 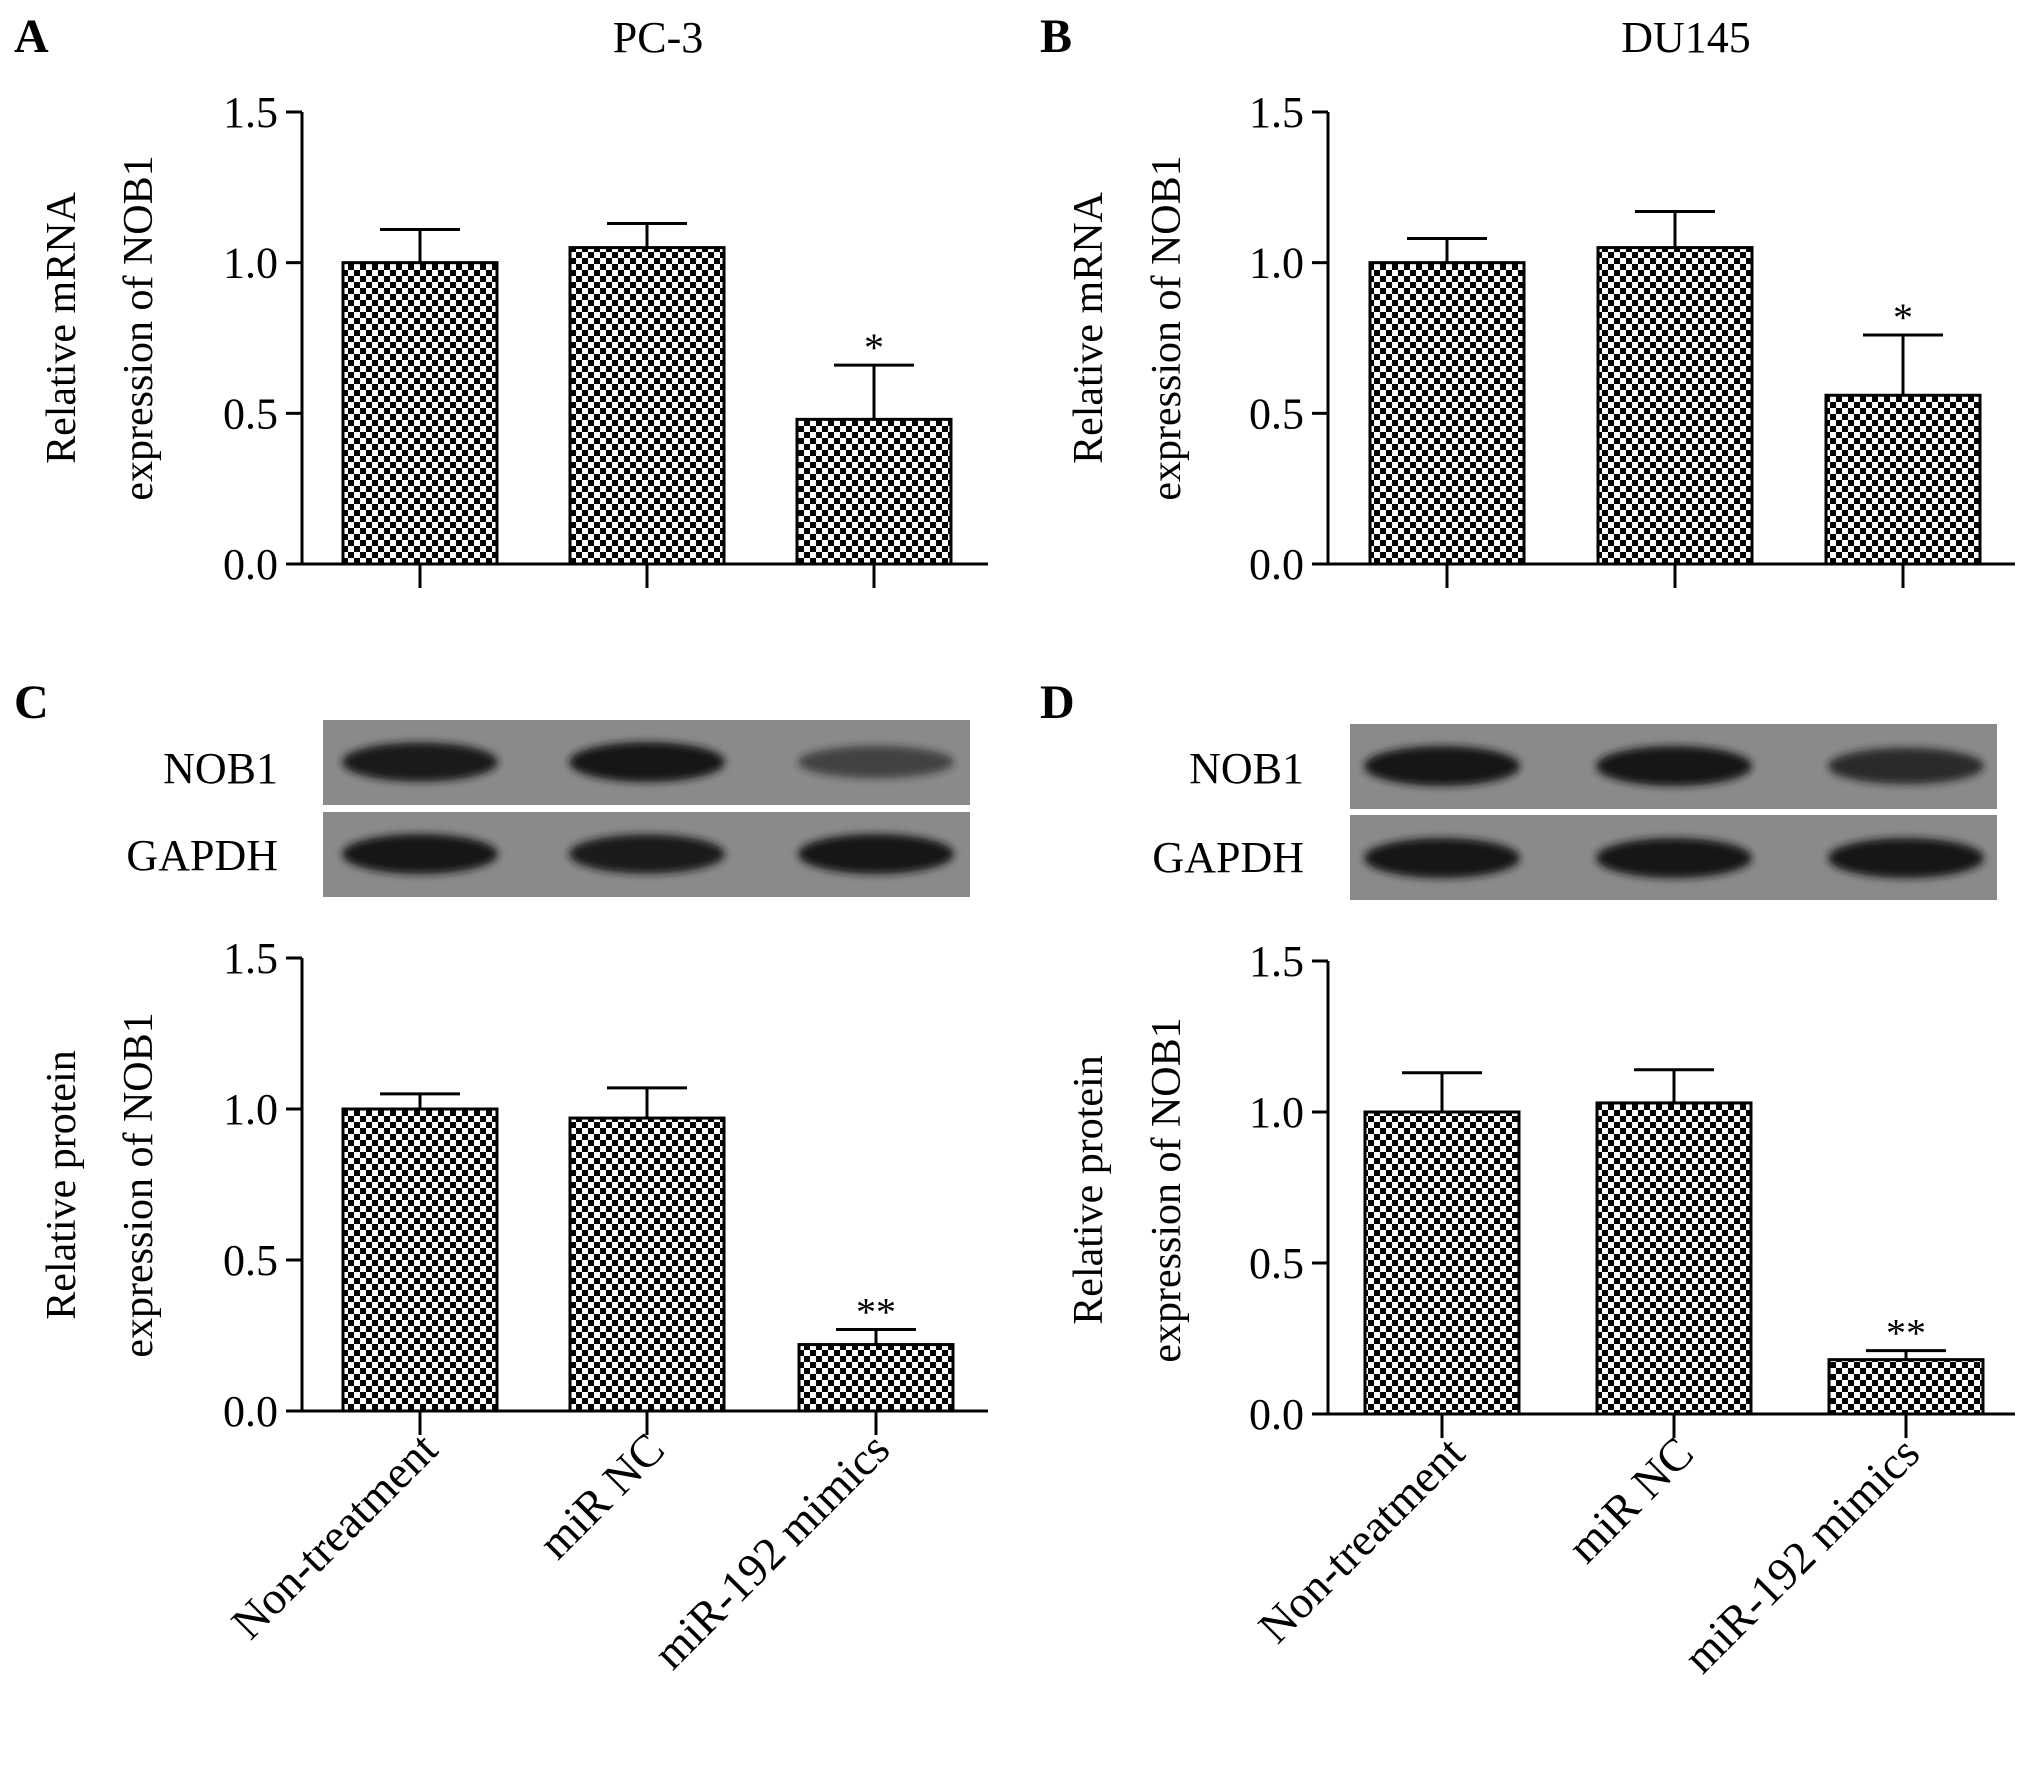 What do you see at coordinates (31, 702) in the screenshot?
I see `panel-letter-c: C` at bounding box center [31, 702].